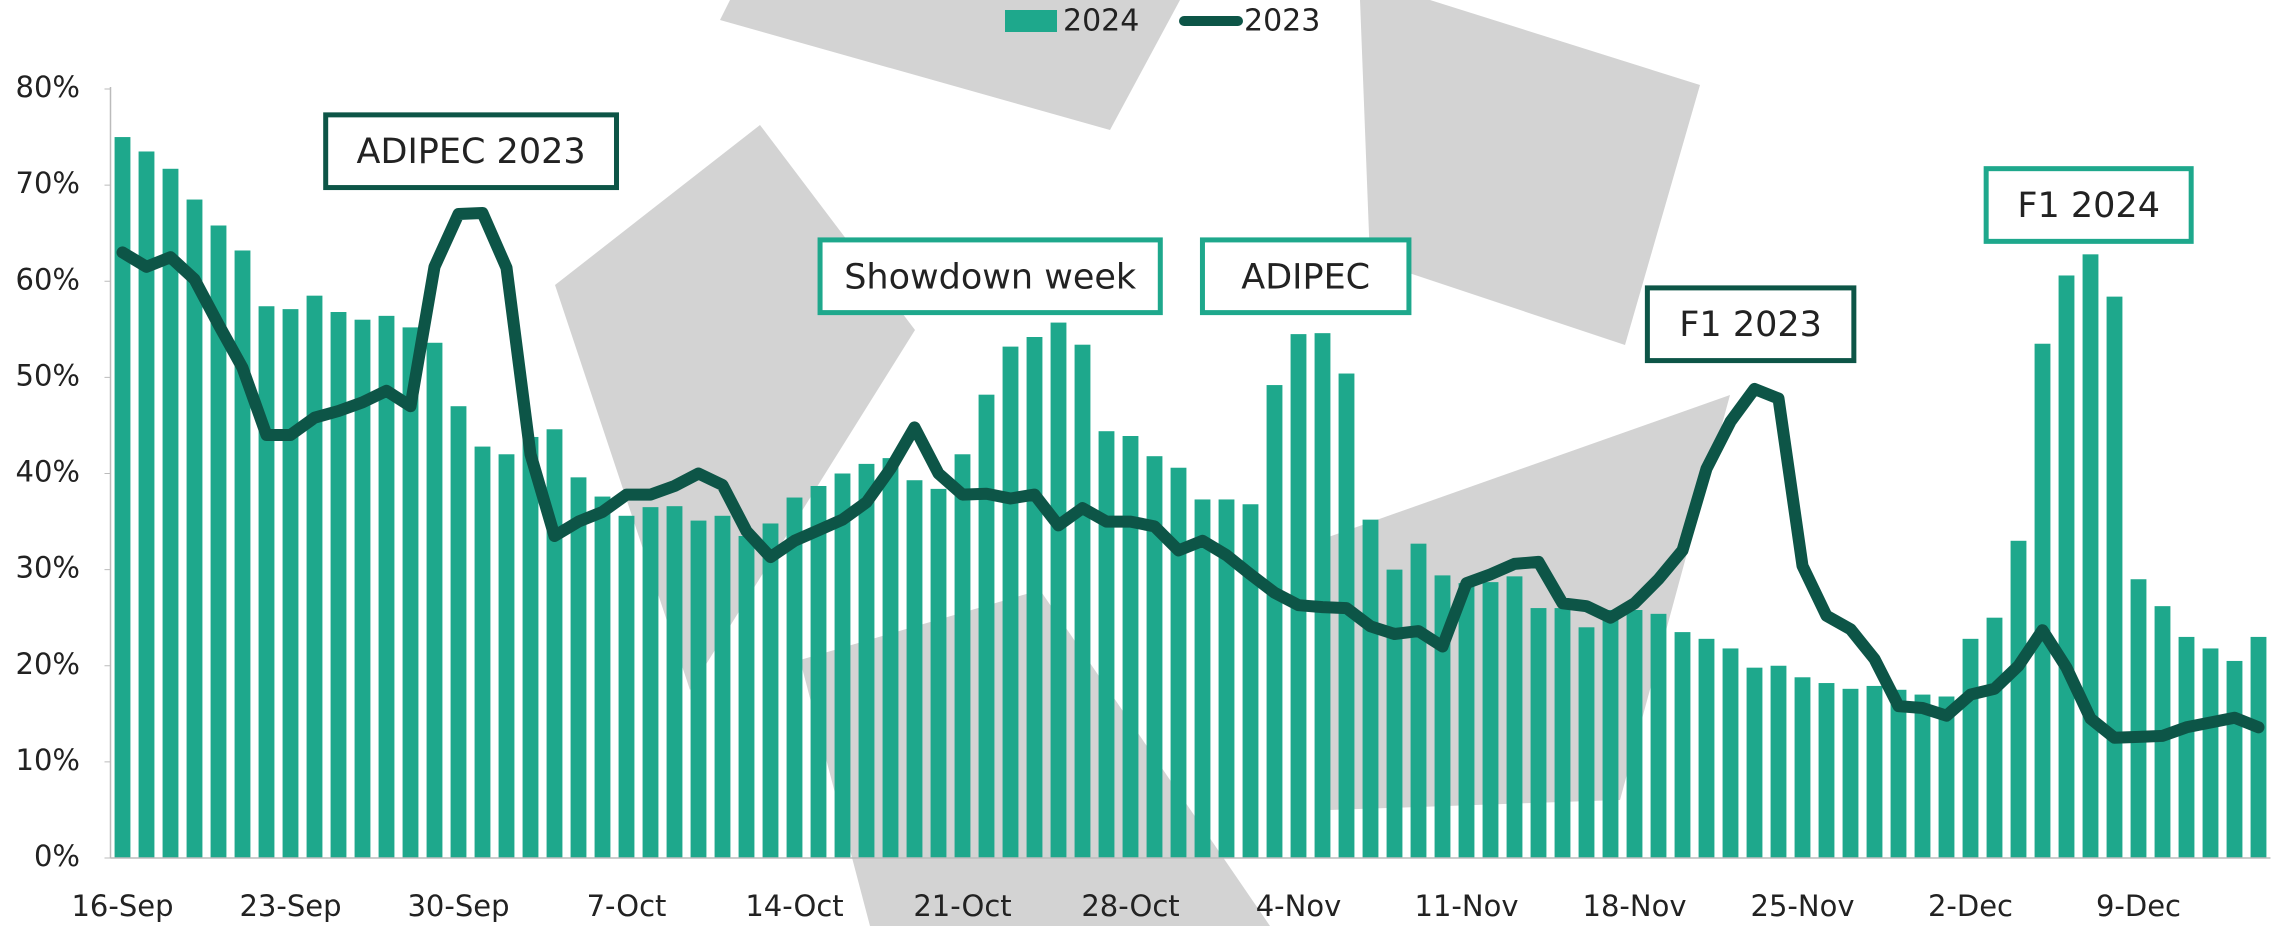 The width and height of the screenshot is (2280, 926). I want to click on x-tick-label: 9-Dec, so click(2138, 906).